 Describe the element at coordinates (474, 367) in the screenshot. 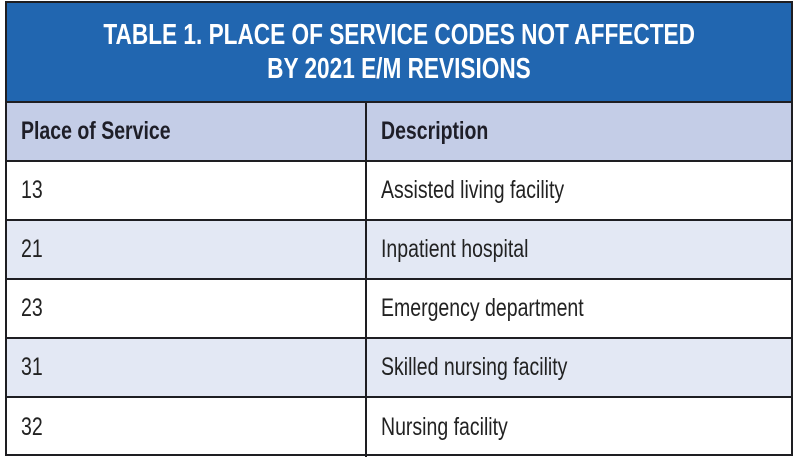

I see `cell-description: Skilled nursing facility` at that location.